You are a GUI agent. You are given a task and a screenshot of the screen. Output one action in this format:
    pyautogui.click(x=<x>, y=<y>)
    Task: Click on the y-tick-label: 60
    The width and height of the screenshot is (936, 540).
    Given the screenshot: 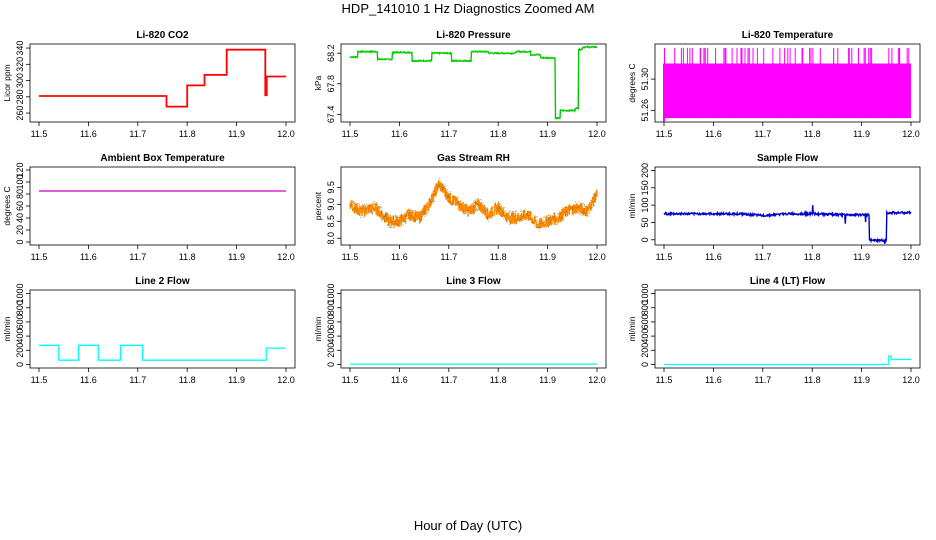 What is the action you would take?
    pyautogui.click(x=20, y=206)
    